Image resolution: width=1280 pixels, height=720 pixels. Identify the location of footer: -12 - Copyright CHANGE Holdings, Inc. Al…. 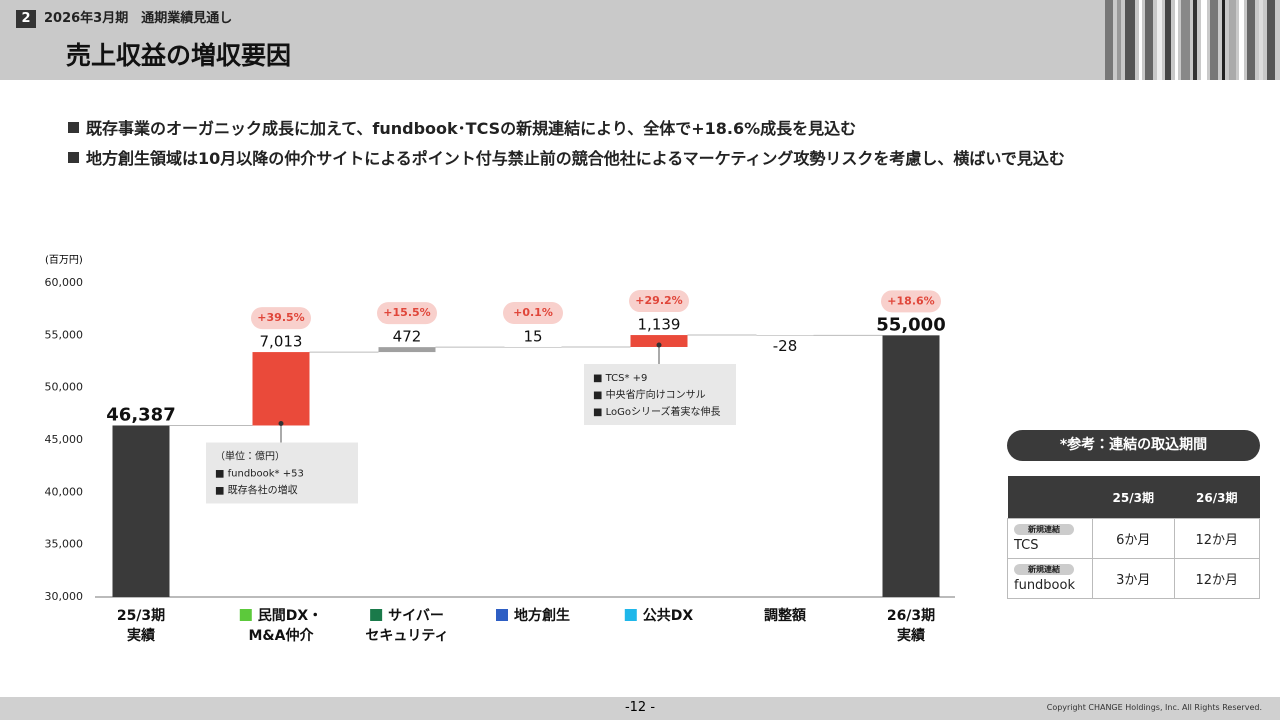
(640, 708).